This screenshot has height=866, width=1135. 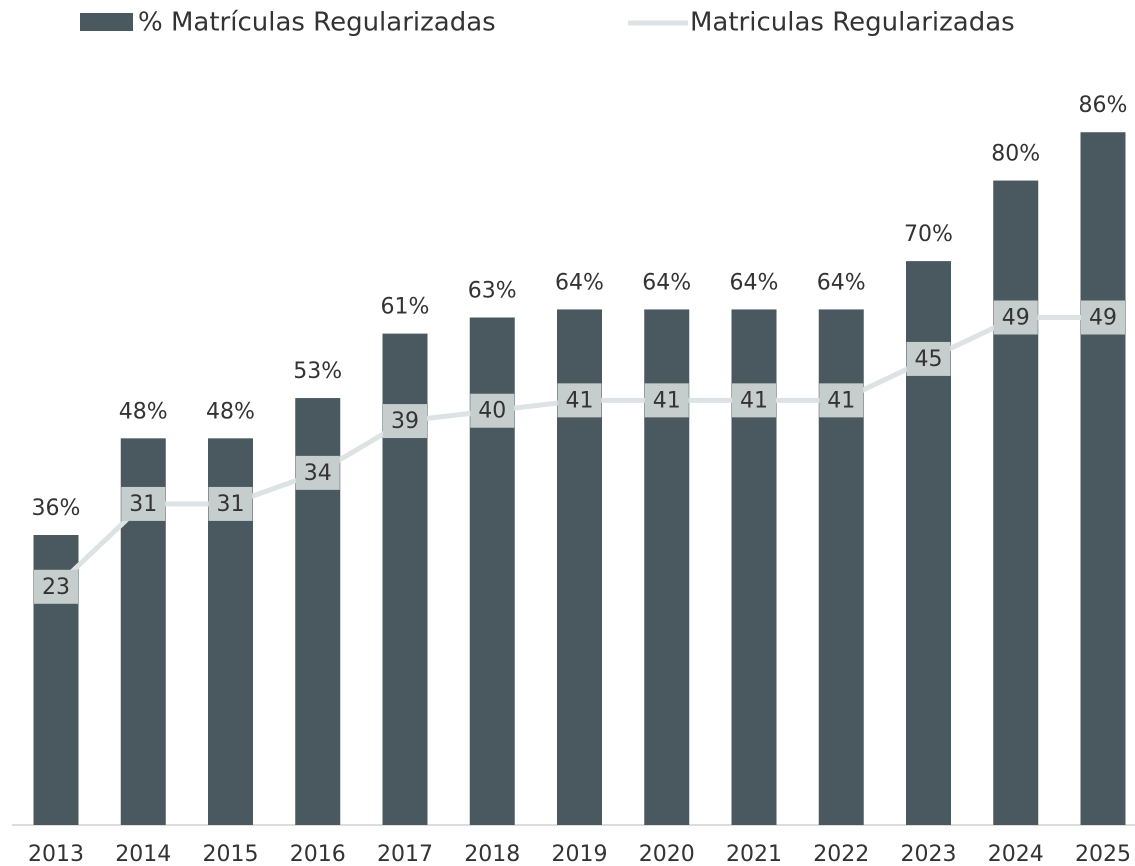 What do you see at coordinates (106, 22) in the screenshot?
I see `legend-swatch` at bounding box center [106, 22].